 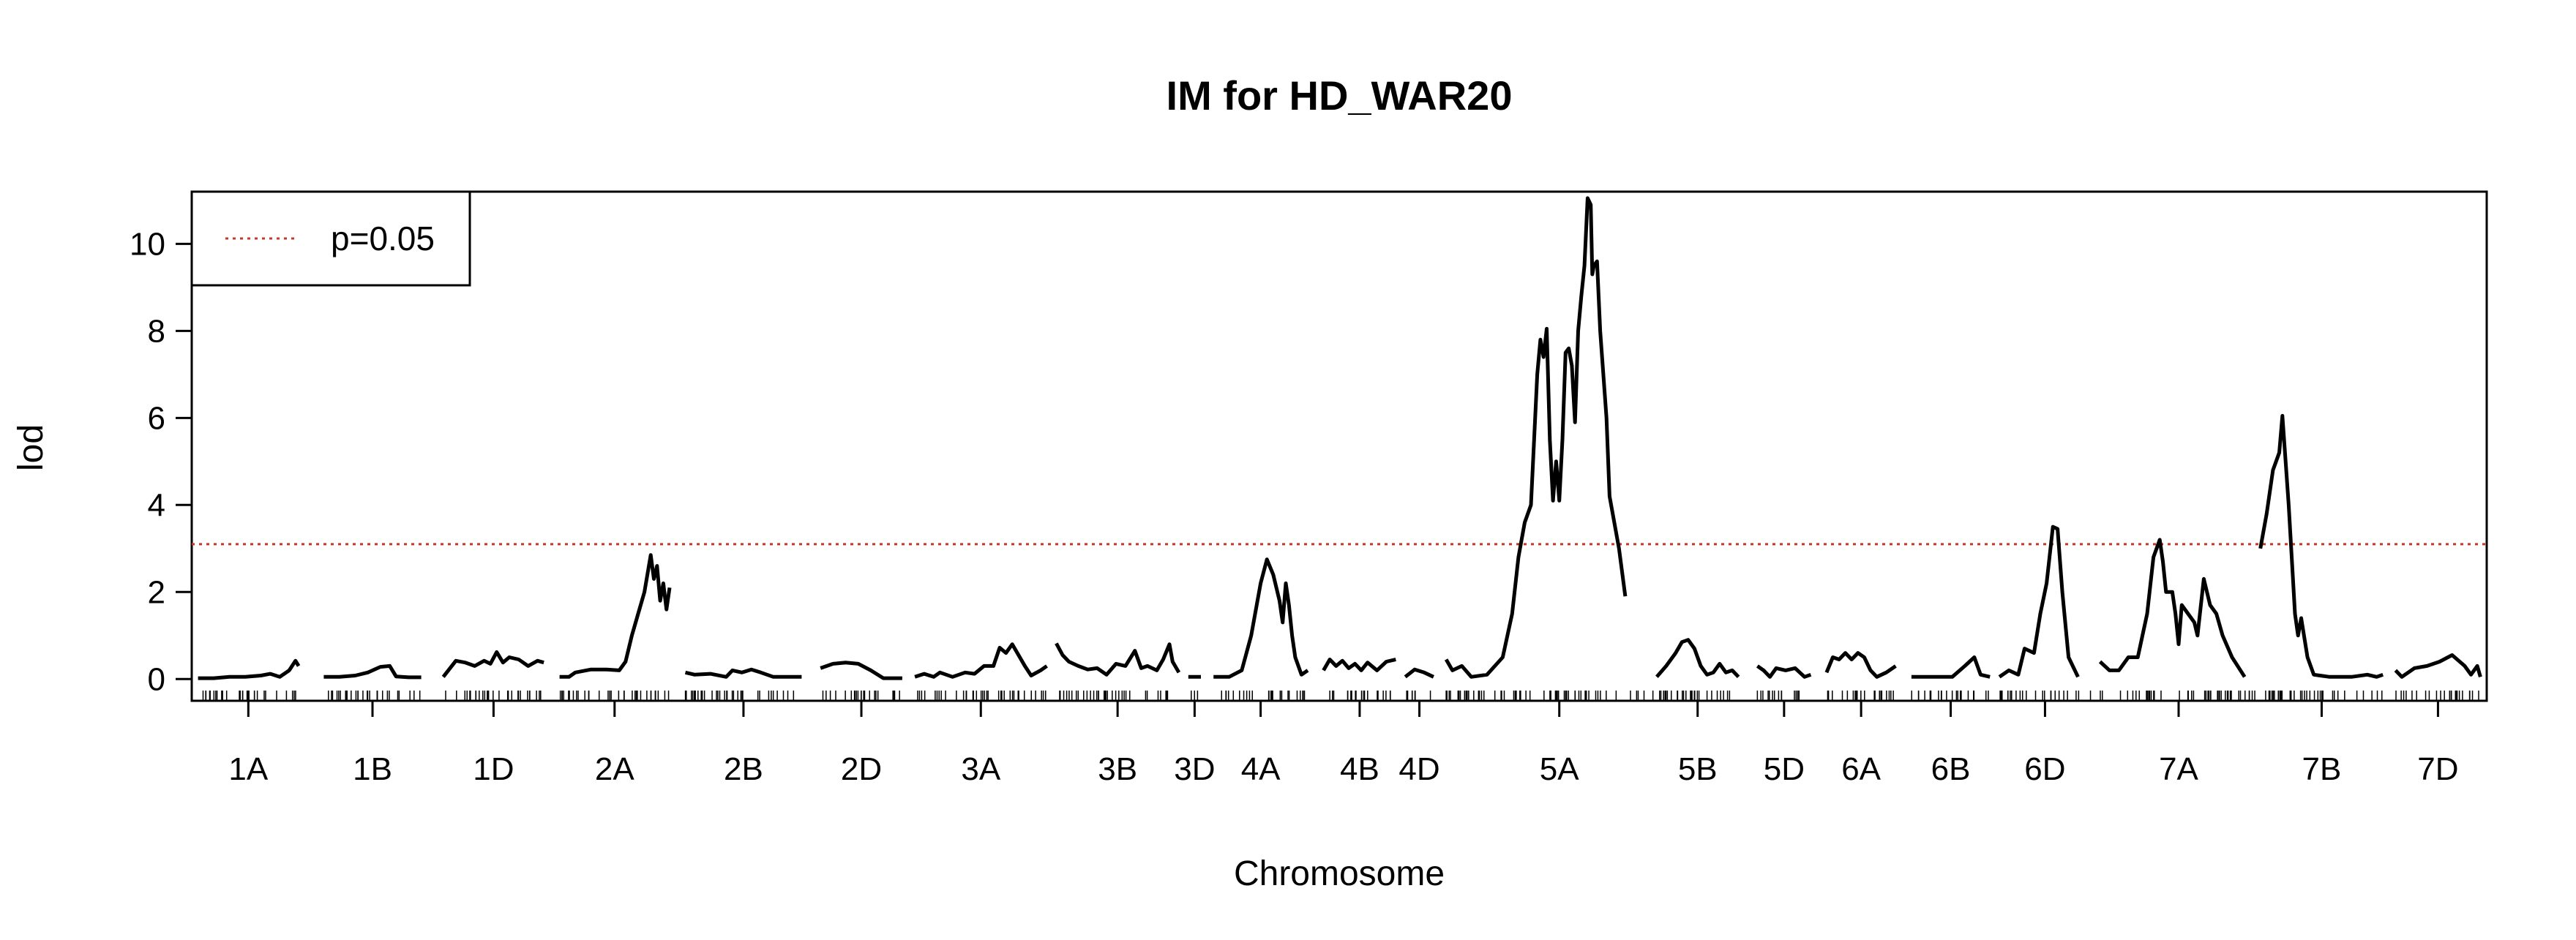 What do you see at coordinates (2172, 608) in the screenshot?
I see `lod-curve-7A` at bounding box center [2172, 608].